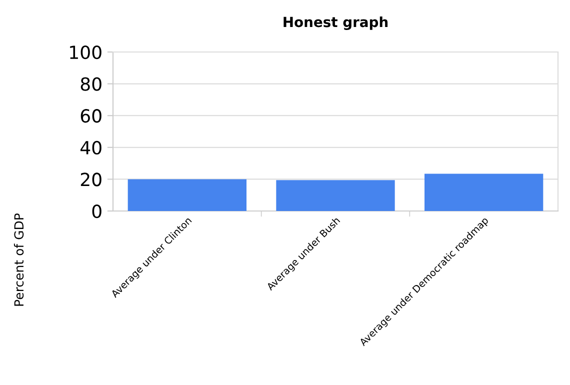 Image resolution: width=570 pixels, height=385 pixels. What do you see at coordinates (19, 259) in the screenshot?
I see `y-axis-title: Percent of GDP` at bounding box center [19, 259].